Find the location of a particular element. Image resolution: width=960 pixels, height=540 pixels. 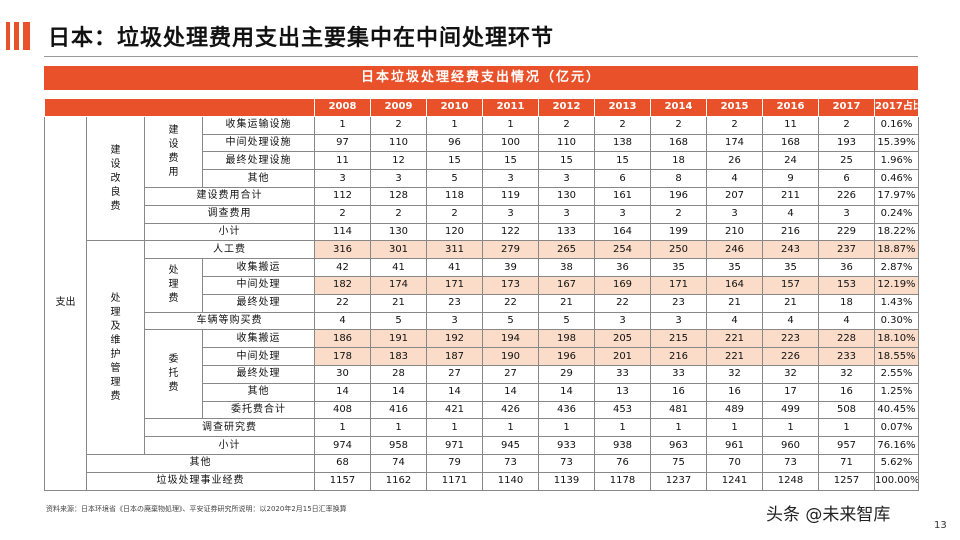

table-row: 小计 114 130 120 122 133 164 199 210 216 229 18.22% is located at coordinates (482, 232).